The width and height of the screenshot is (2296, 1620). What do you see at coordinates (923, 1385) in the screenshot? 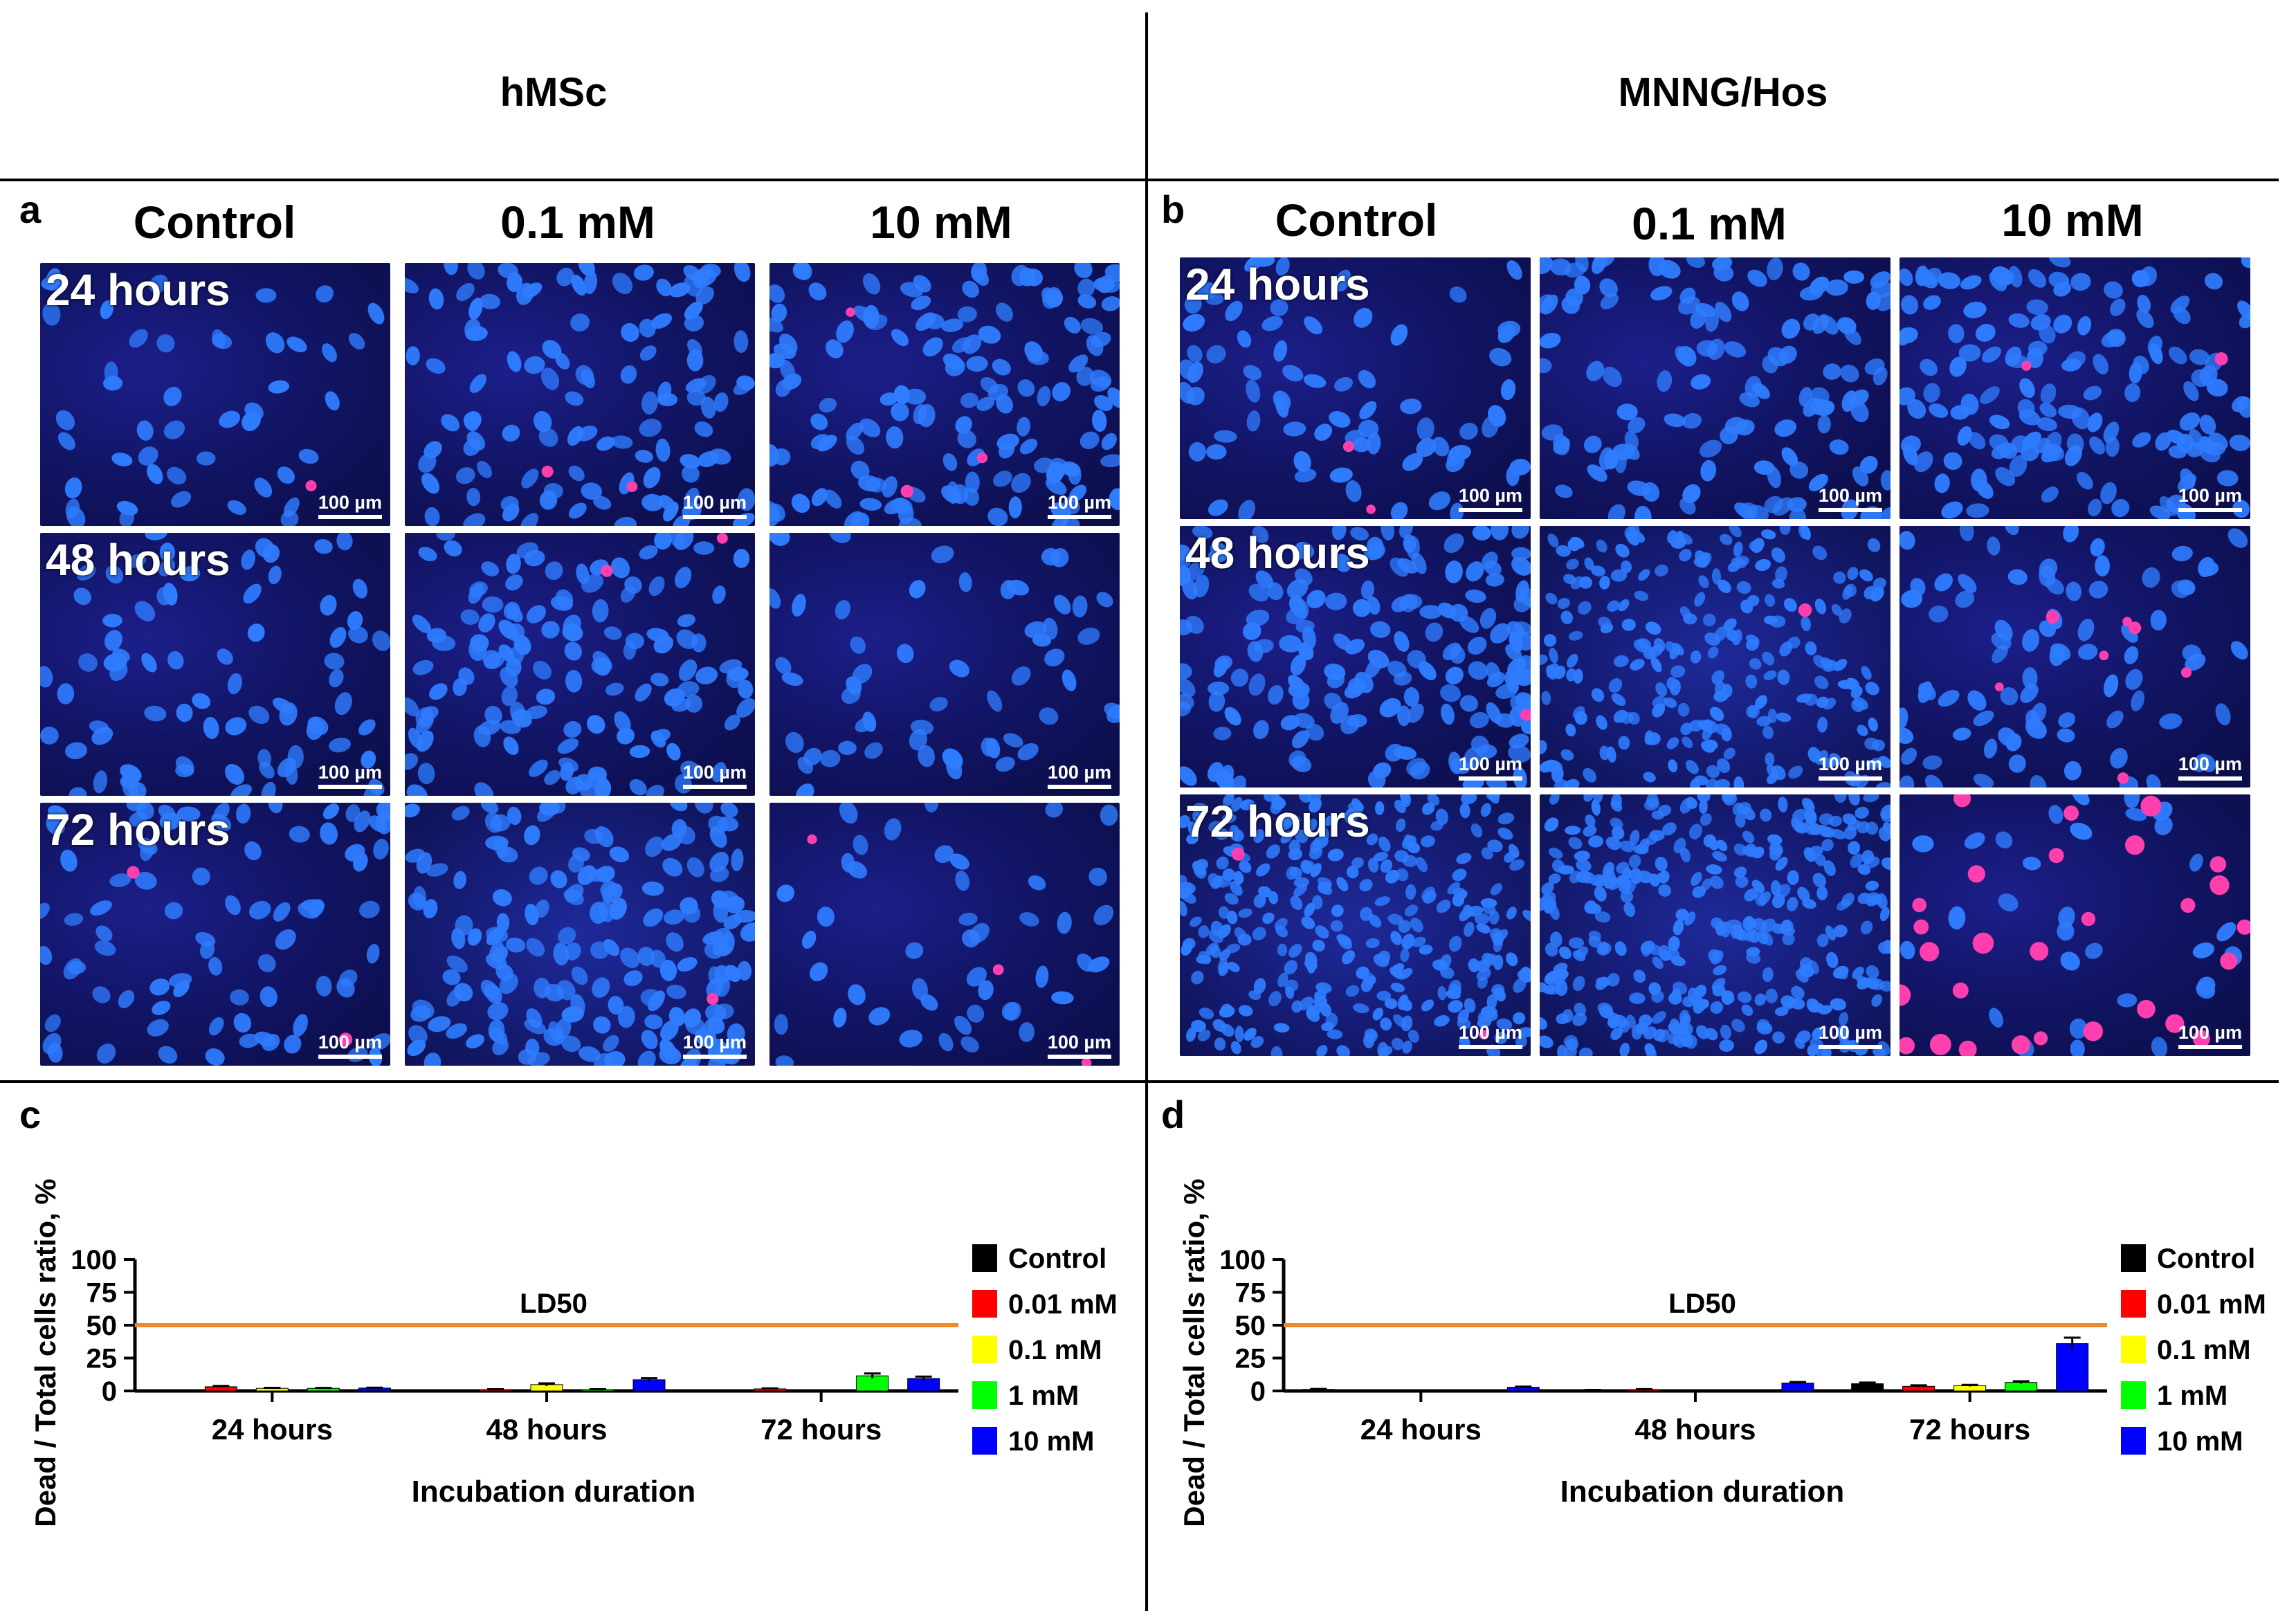
I see `bar-10-mm` at bounding box center [923, 1385].